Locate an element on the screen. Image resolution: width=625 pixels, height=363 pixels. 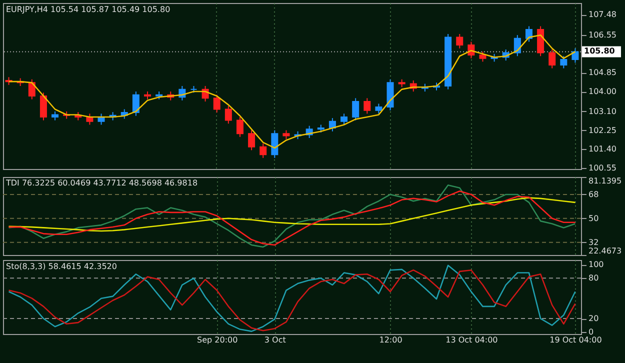
y-tick-label: 22.4673 is located at coordinates (605, 251).